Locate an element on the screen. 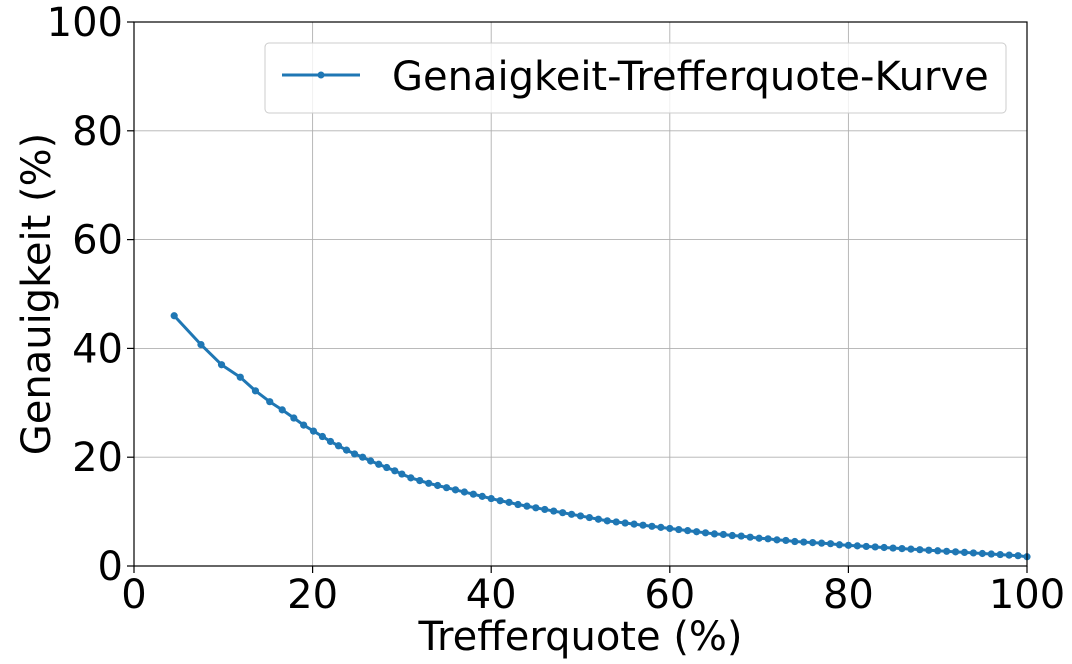  y-tick-label-0: 0 is located at coordinates (110, 567).